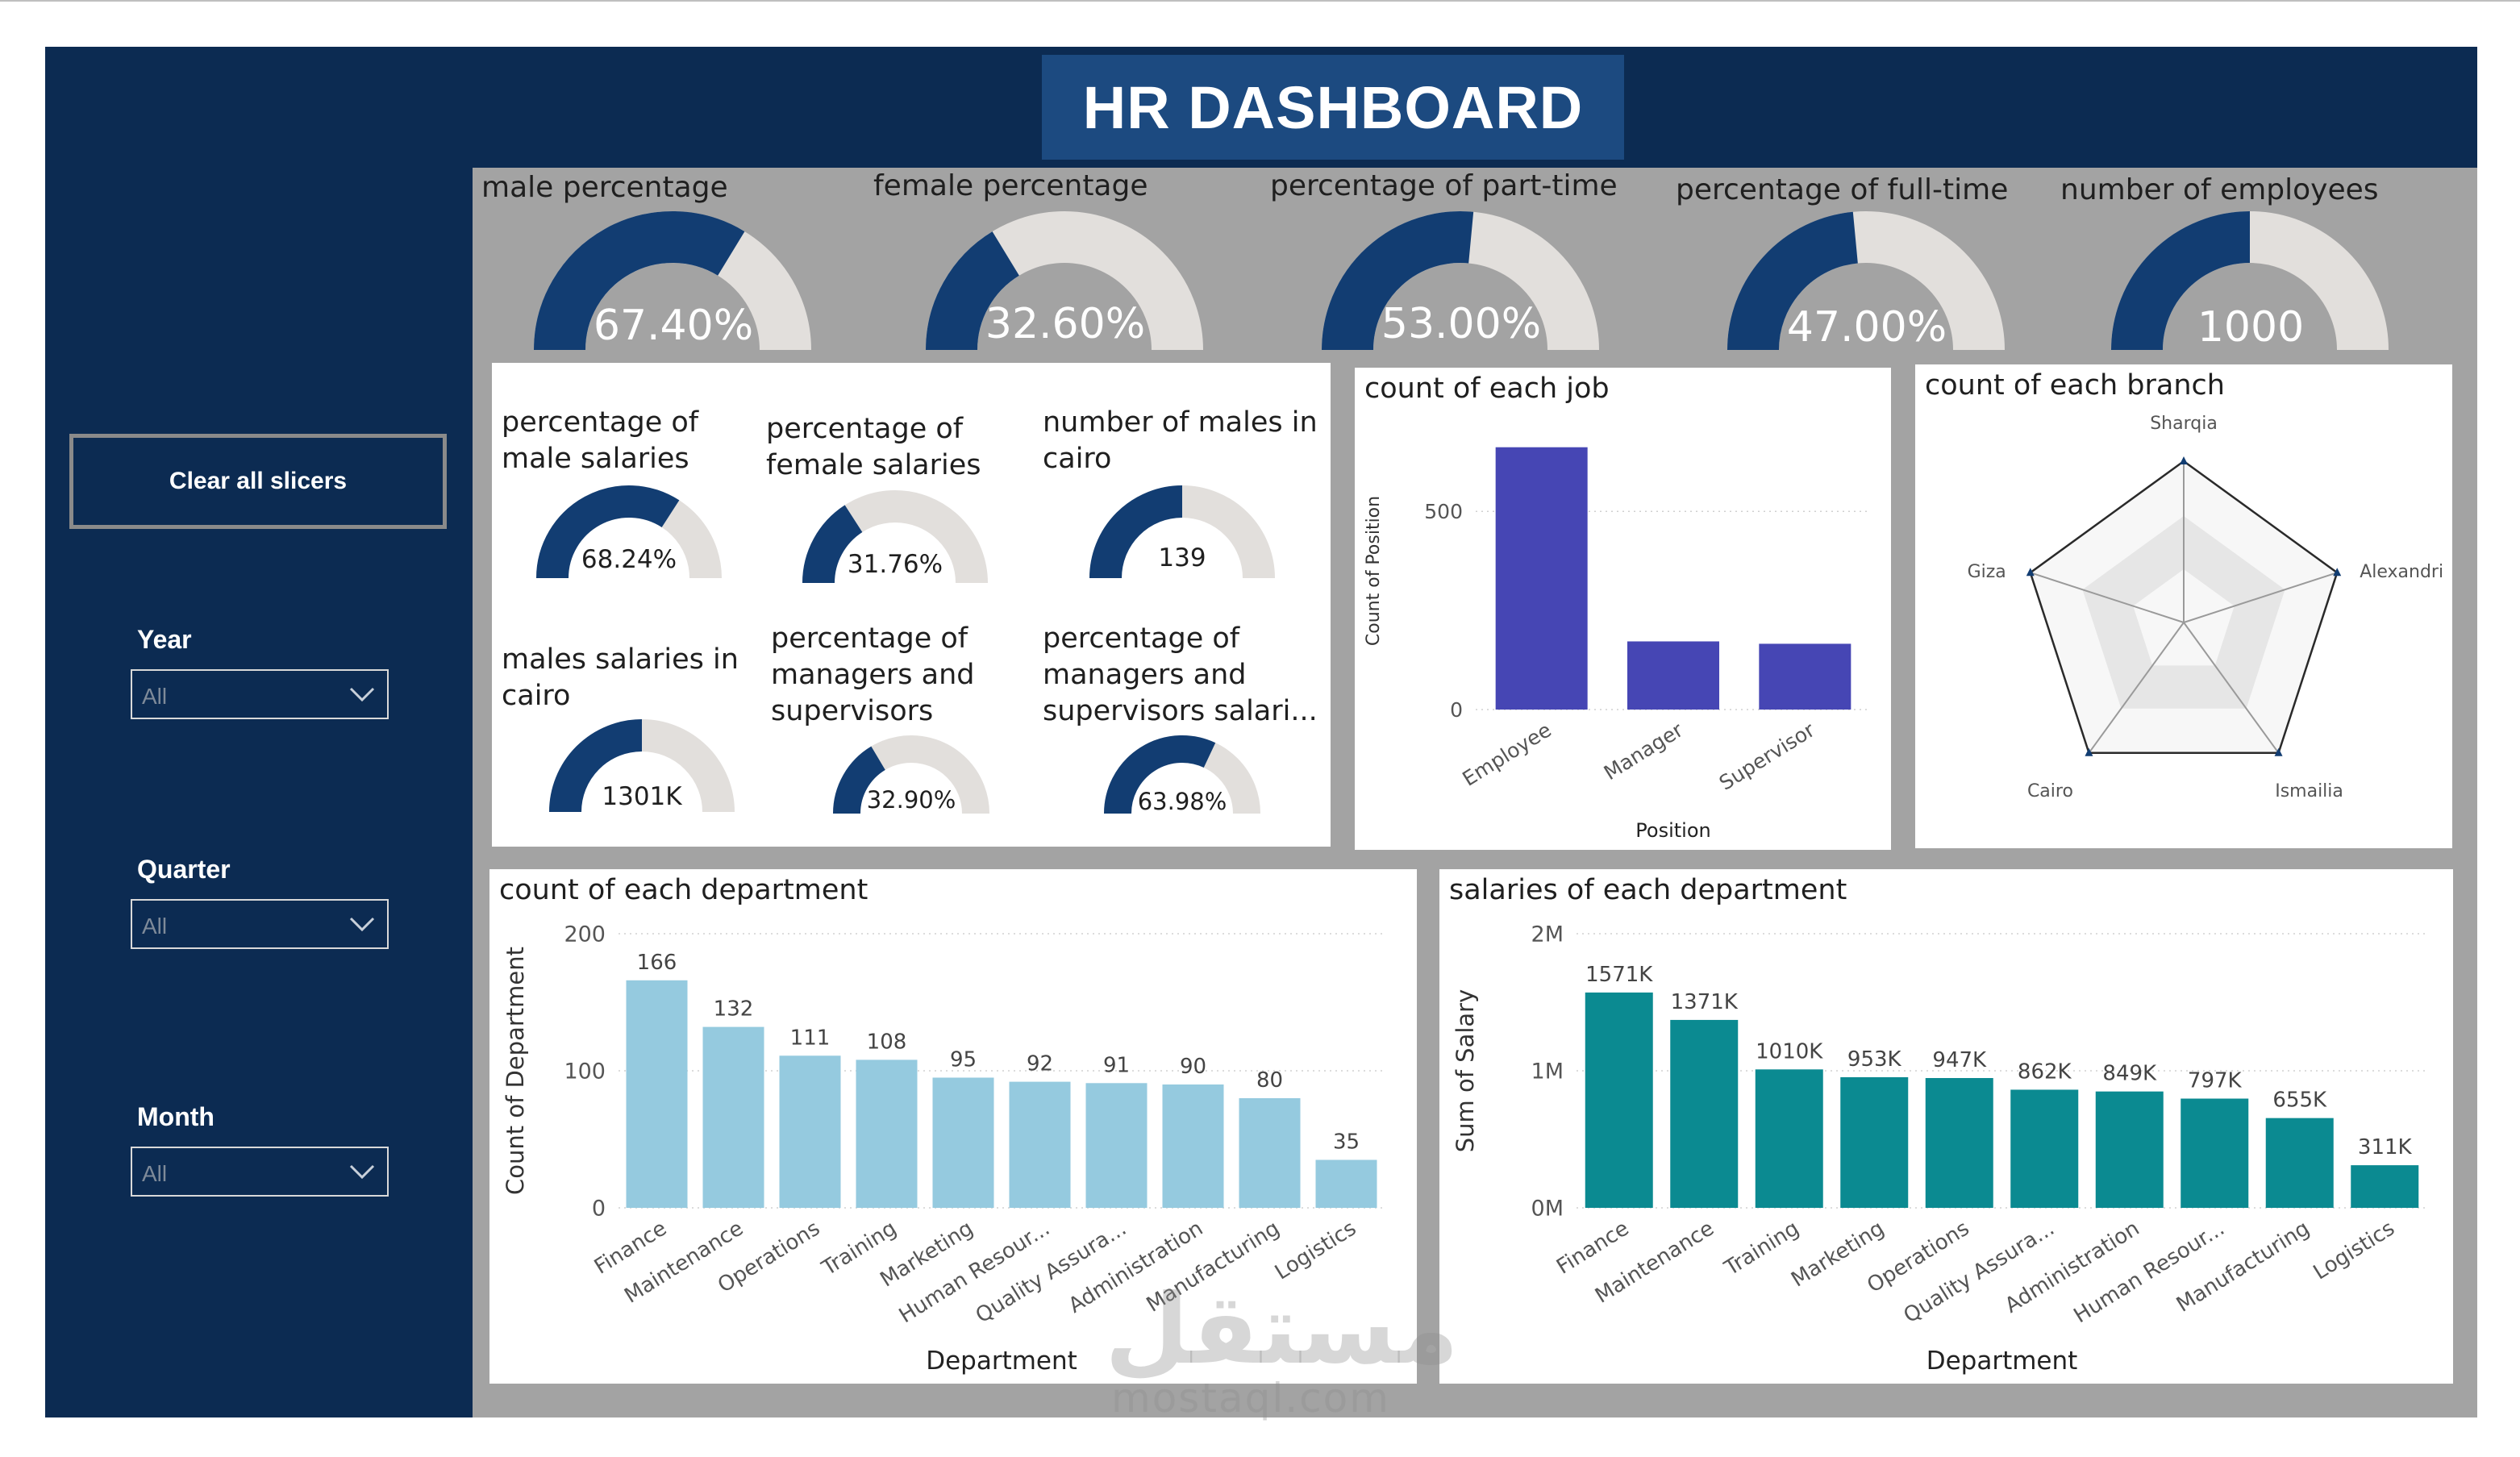  Describe the element at coordinates (1180, 441) in the screenshot. I see `small-kpi-label-males-in-cairo: number of males in cairo` at that location.